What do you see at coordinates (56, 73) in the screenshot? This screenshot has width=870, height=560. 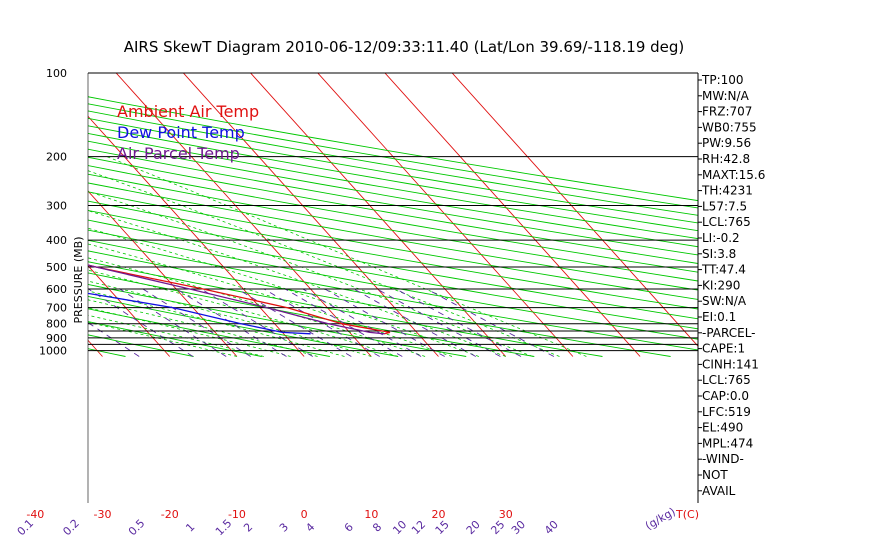 I see `pressure-tick-label: 100` at bounding box center [56, 73].